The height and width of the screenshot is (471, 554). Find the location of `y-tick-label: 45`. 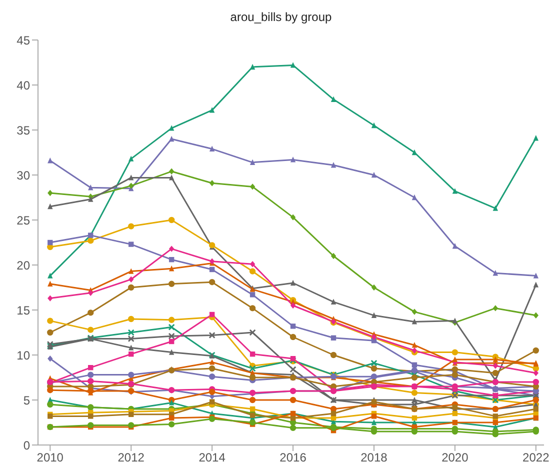

y-tick-label: 45 is located at coordinates (23, 40).